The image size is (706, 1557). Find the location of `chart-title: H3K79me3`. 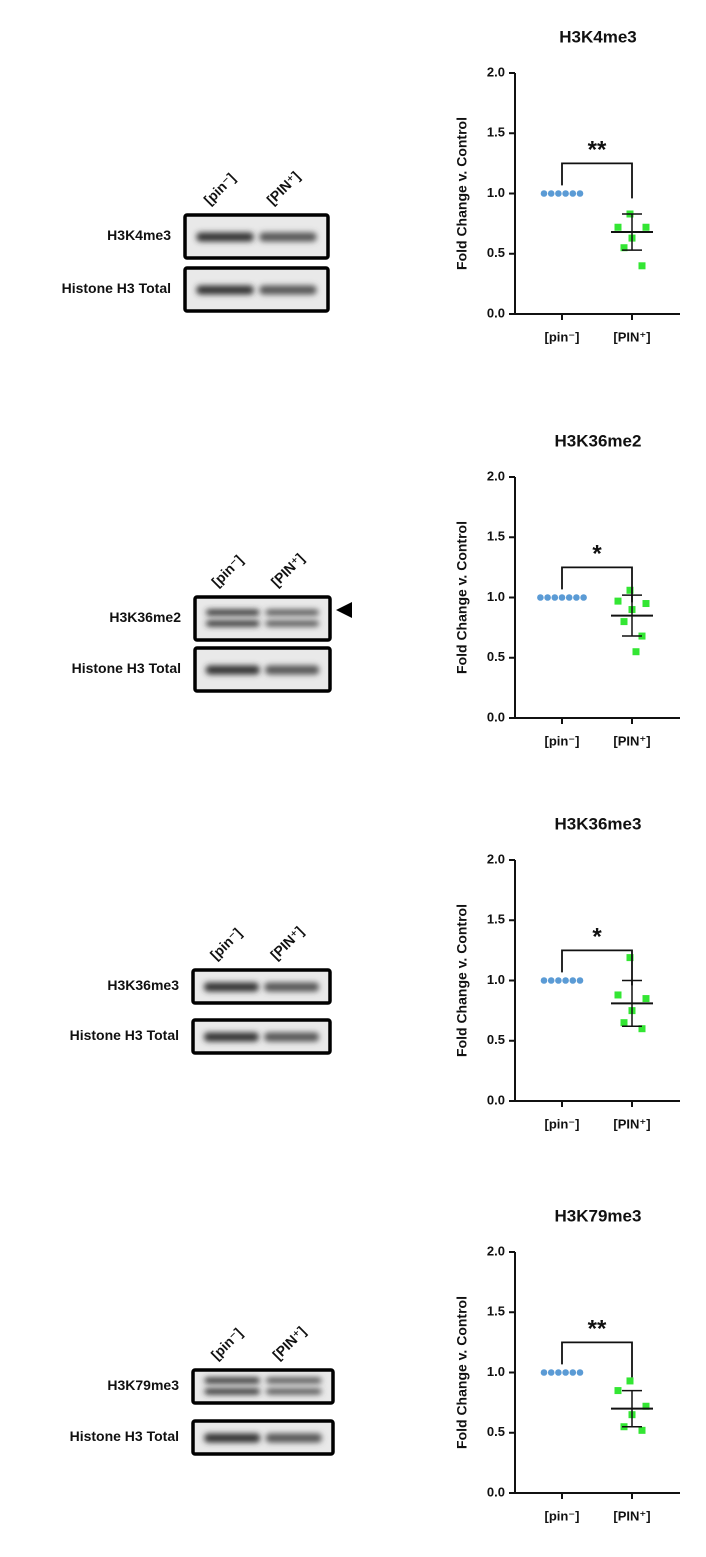

chart-title: H3K79me3 is located at coordinates (598, 1215).